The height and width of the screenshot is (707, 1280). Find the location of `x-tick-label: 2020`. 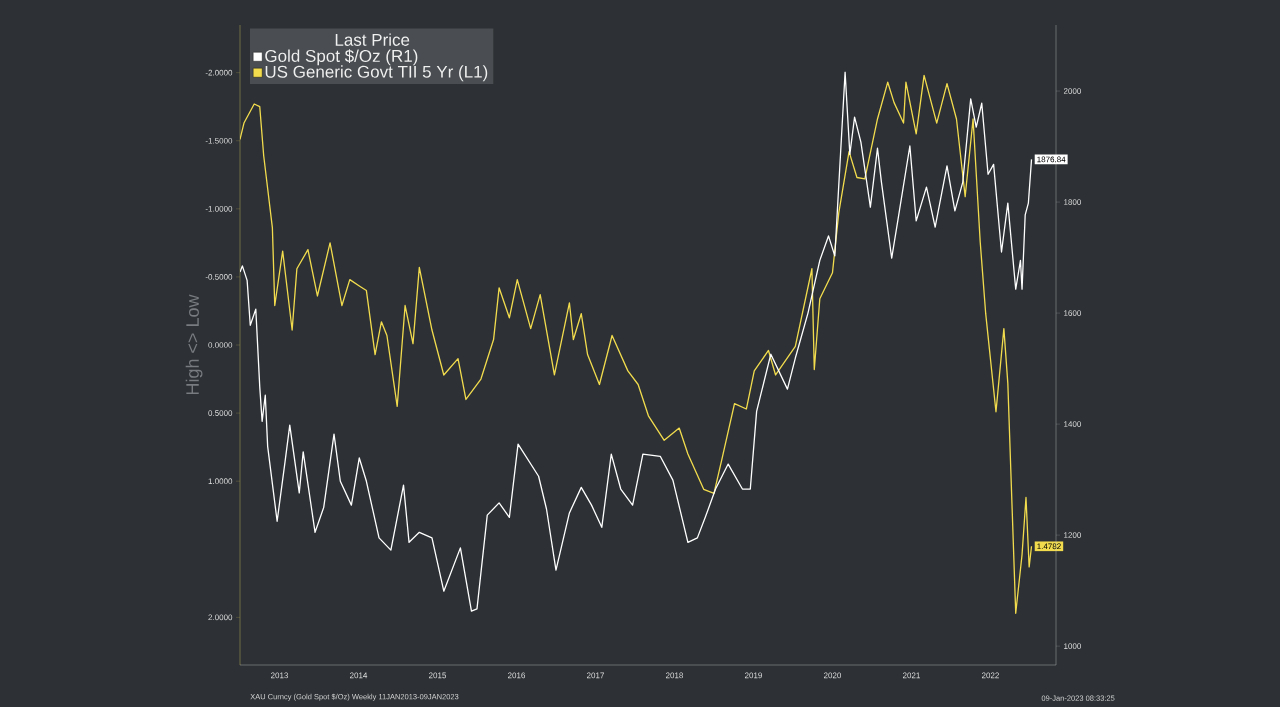

x-tick-label: 2020 is located at coordinates (832, 675).